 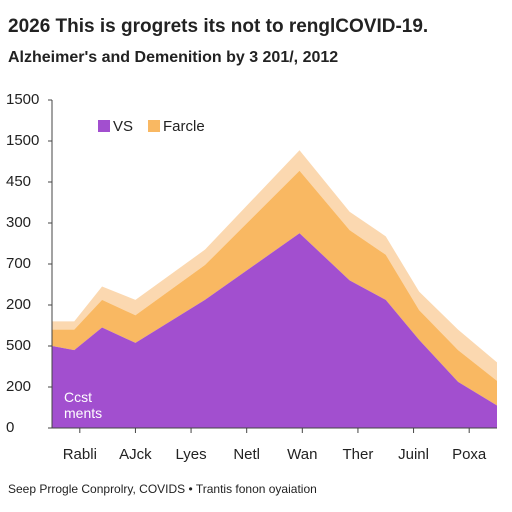 What do you see at coordinates (469, 454) in the screenshot?
I see `x-tick-label: Poxa` at bounding box center [469, 454].